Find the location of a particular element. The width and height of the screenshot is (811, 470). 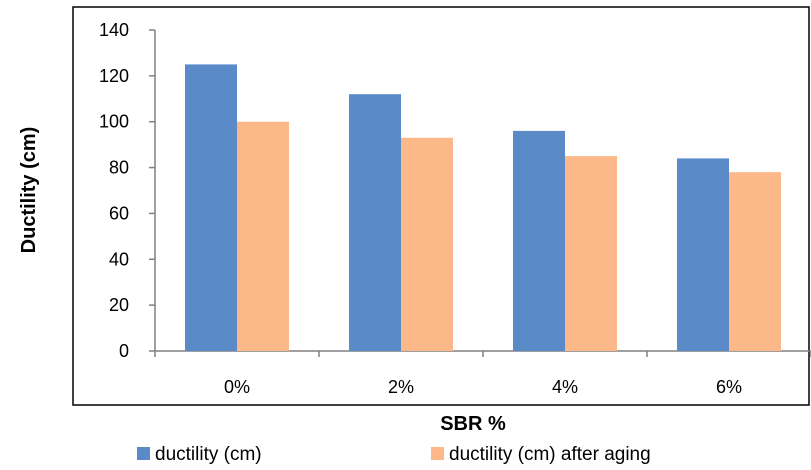

legend: ductility (cm) ductility (cm) after aging is located at coordinates (394, 454).